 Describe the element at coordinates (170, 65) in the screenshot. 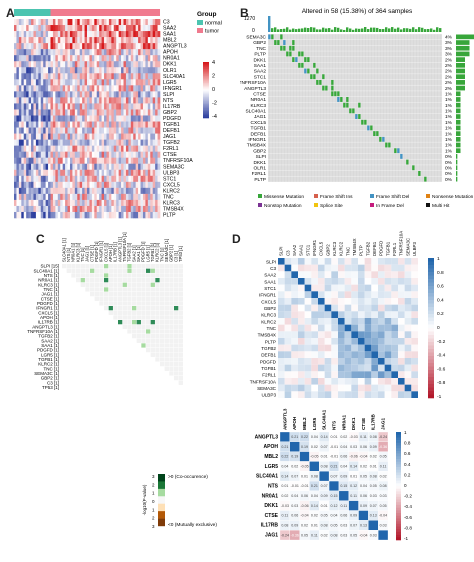

I see `gene-label: DKK1` at that location.